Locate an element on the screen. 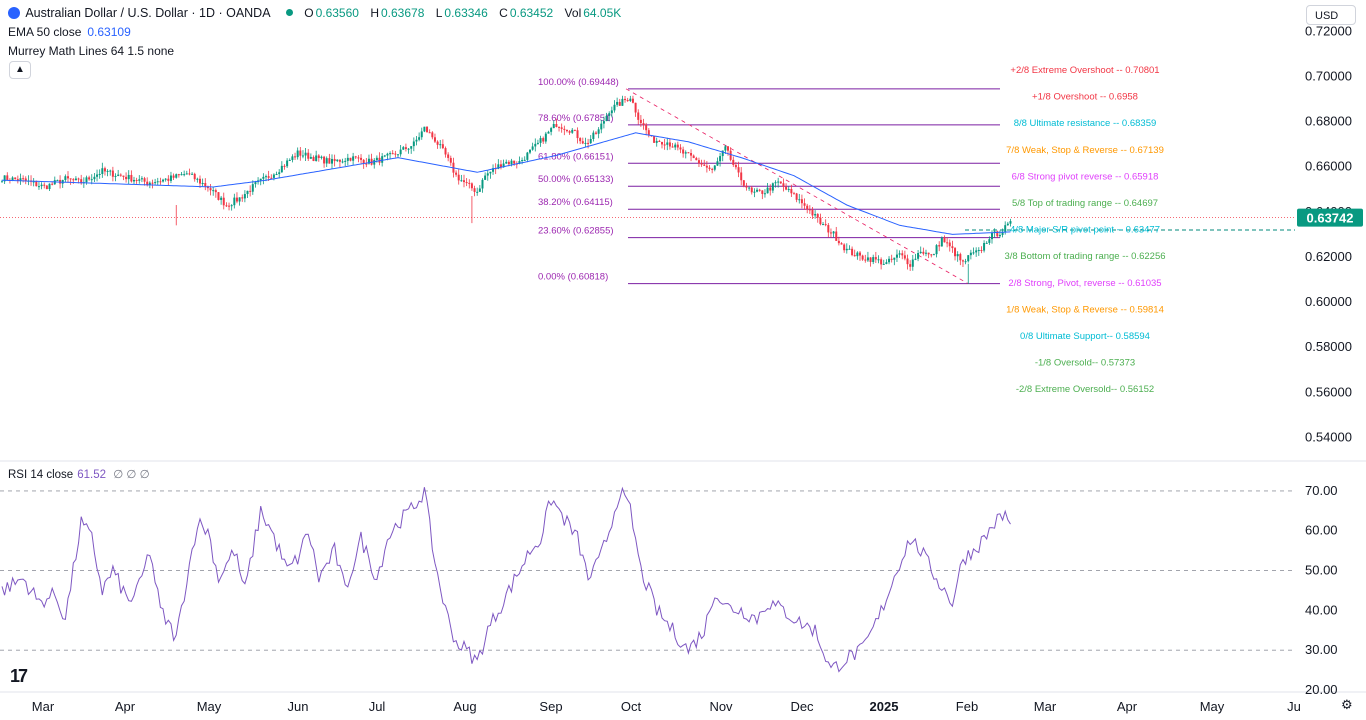  fib-level-label: 100.00% (0.69448) is located at coordinates (578, 82).